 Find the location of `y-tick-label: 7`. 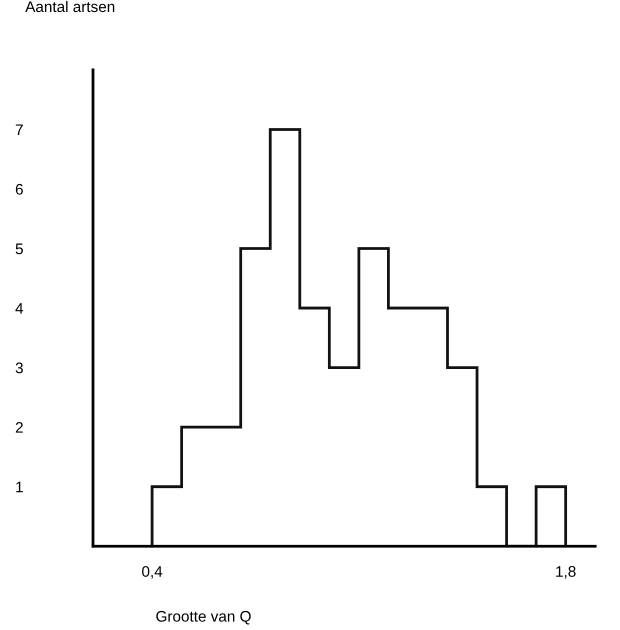

y-tick-label: 7 is located at coordinates (19, 129).